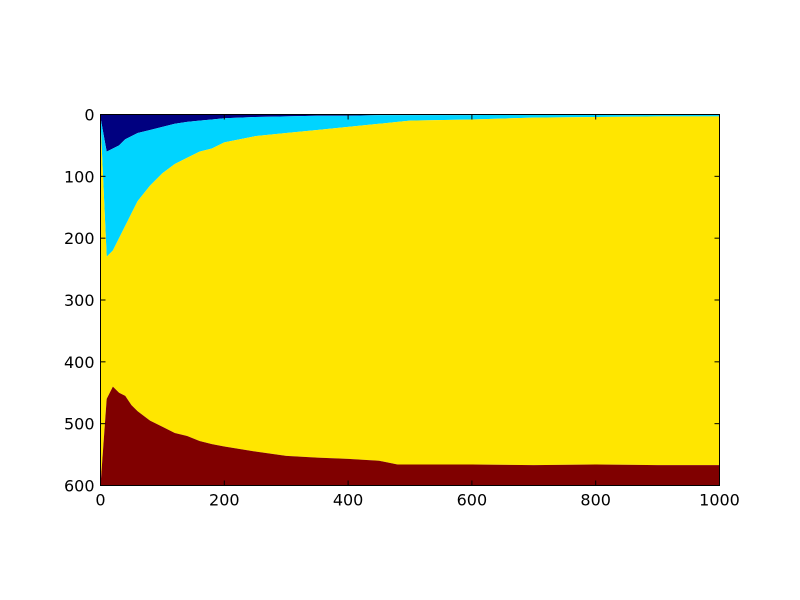 This screenshot has width=800, height=600. What do you see at coordinates (348, 500) in the screenshot?
I see `x-tick-label: 400` at bounding box center [348, 500].